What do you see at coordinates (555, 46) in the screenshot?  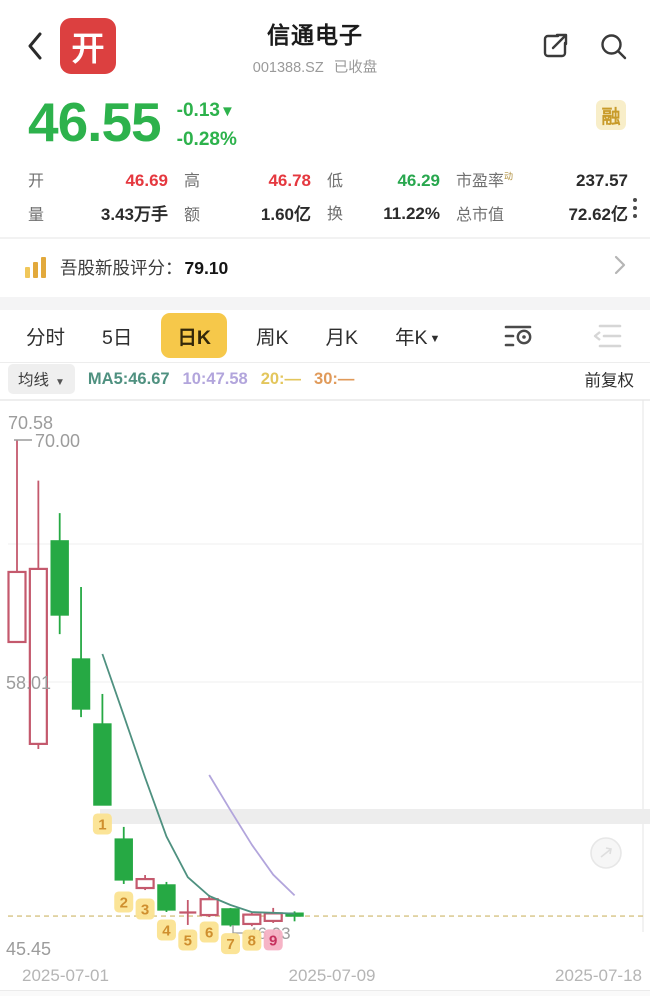 I see `share-button` at bounding box center [555, 46].